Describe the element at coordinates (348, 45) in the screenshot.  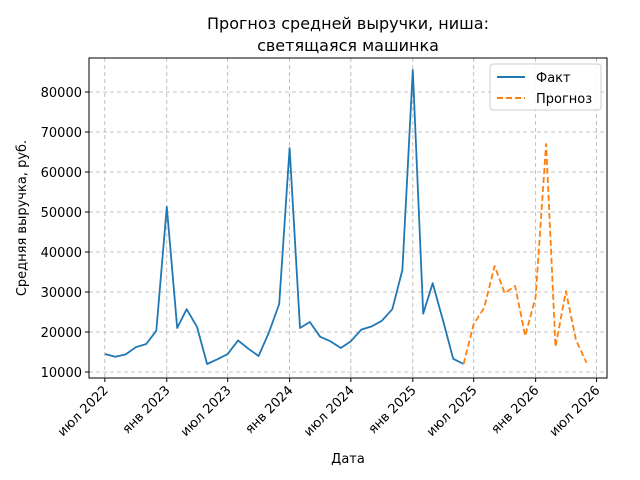
I see `chart-title-line-2: светящаяся машинка` at that location.